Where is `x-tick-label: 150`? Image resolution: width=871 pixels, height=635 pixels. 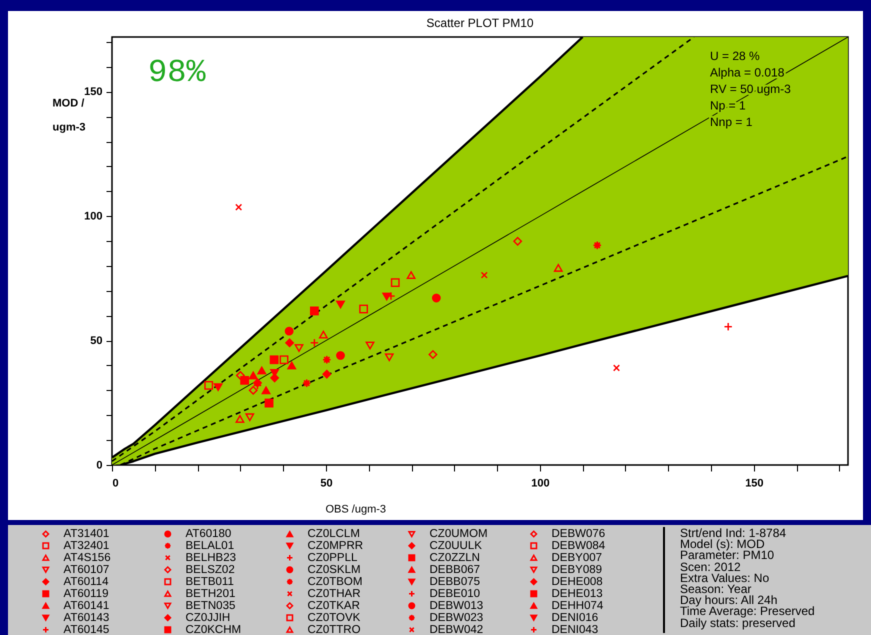 x-tick-label: 150 is located at coordinates (754, 484).